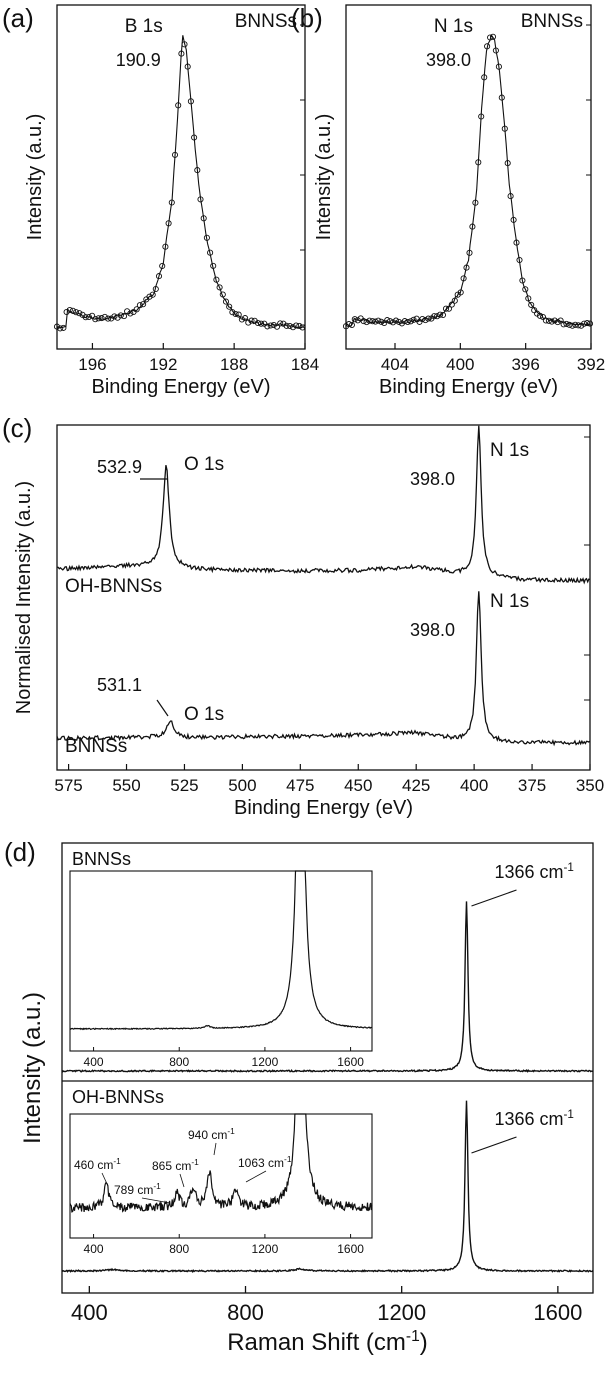 The image size is (611, 1373). What do you see at coordinates (448, 60) in the screenshot?
I see `panel-b-peak-value: 398.0` at bounding box center [448, 60].